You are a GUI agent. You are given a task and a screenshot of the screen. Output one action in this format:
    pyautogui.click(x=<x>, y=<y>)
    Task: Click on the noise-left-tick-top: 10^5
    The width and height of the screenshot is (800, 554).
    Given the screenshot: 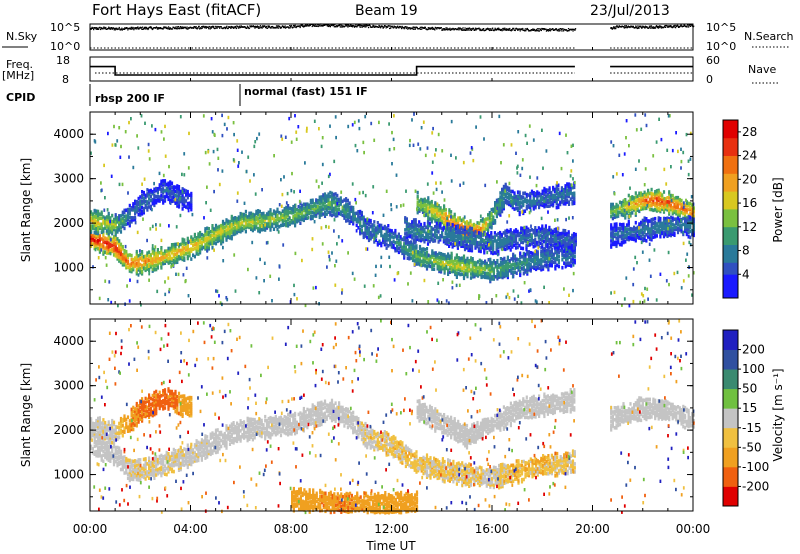 What is the action you would take?
    pyautogui.click(x=65, y=27)
    